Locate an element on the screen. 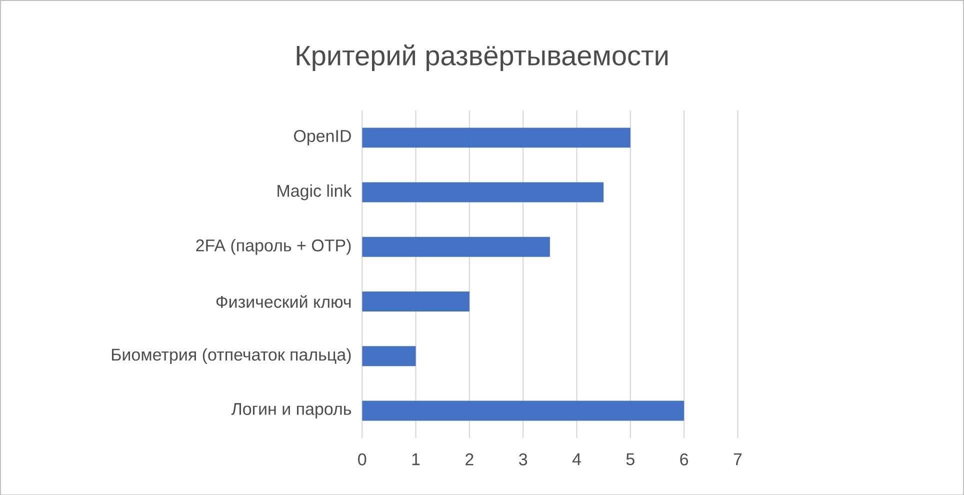 This screenshot has height=495, width=964. chart-title: Критерий развёртываемости is located at coordinates (482, 57).